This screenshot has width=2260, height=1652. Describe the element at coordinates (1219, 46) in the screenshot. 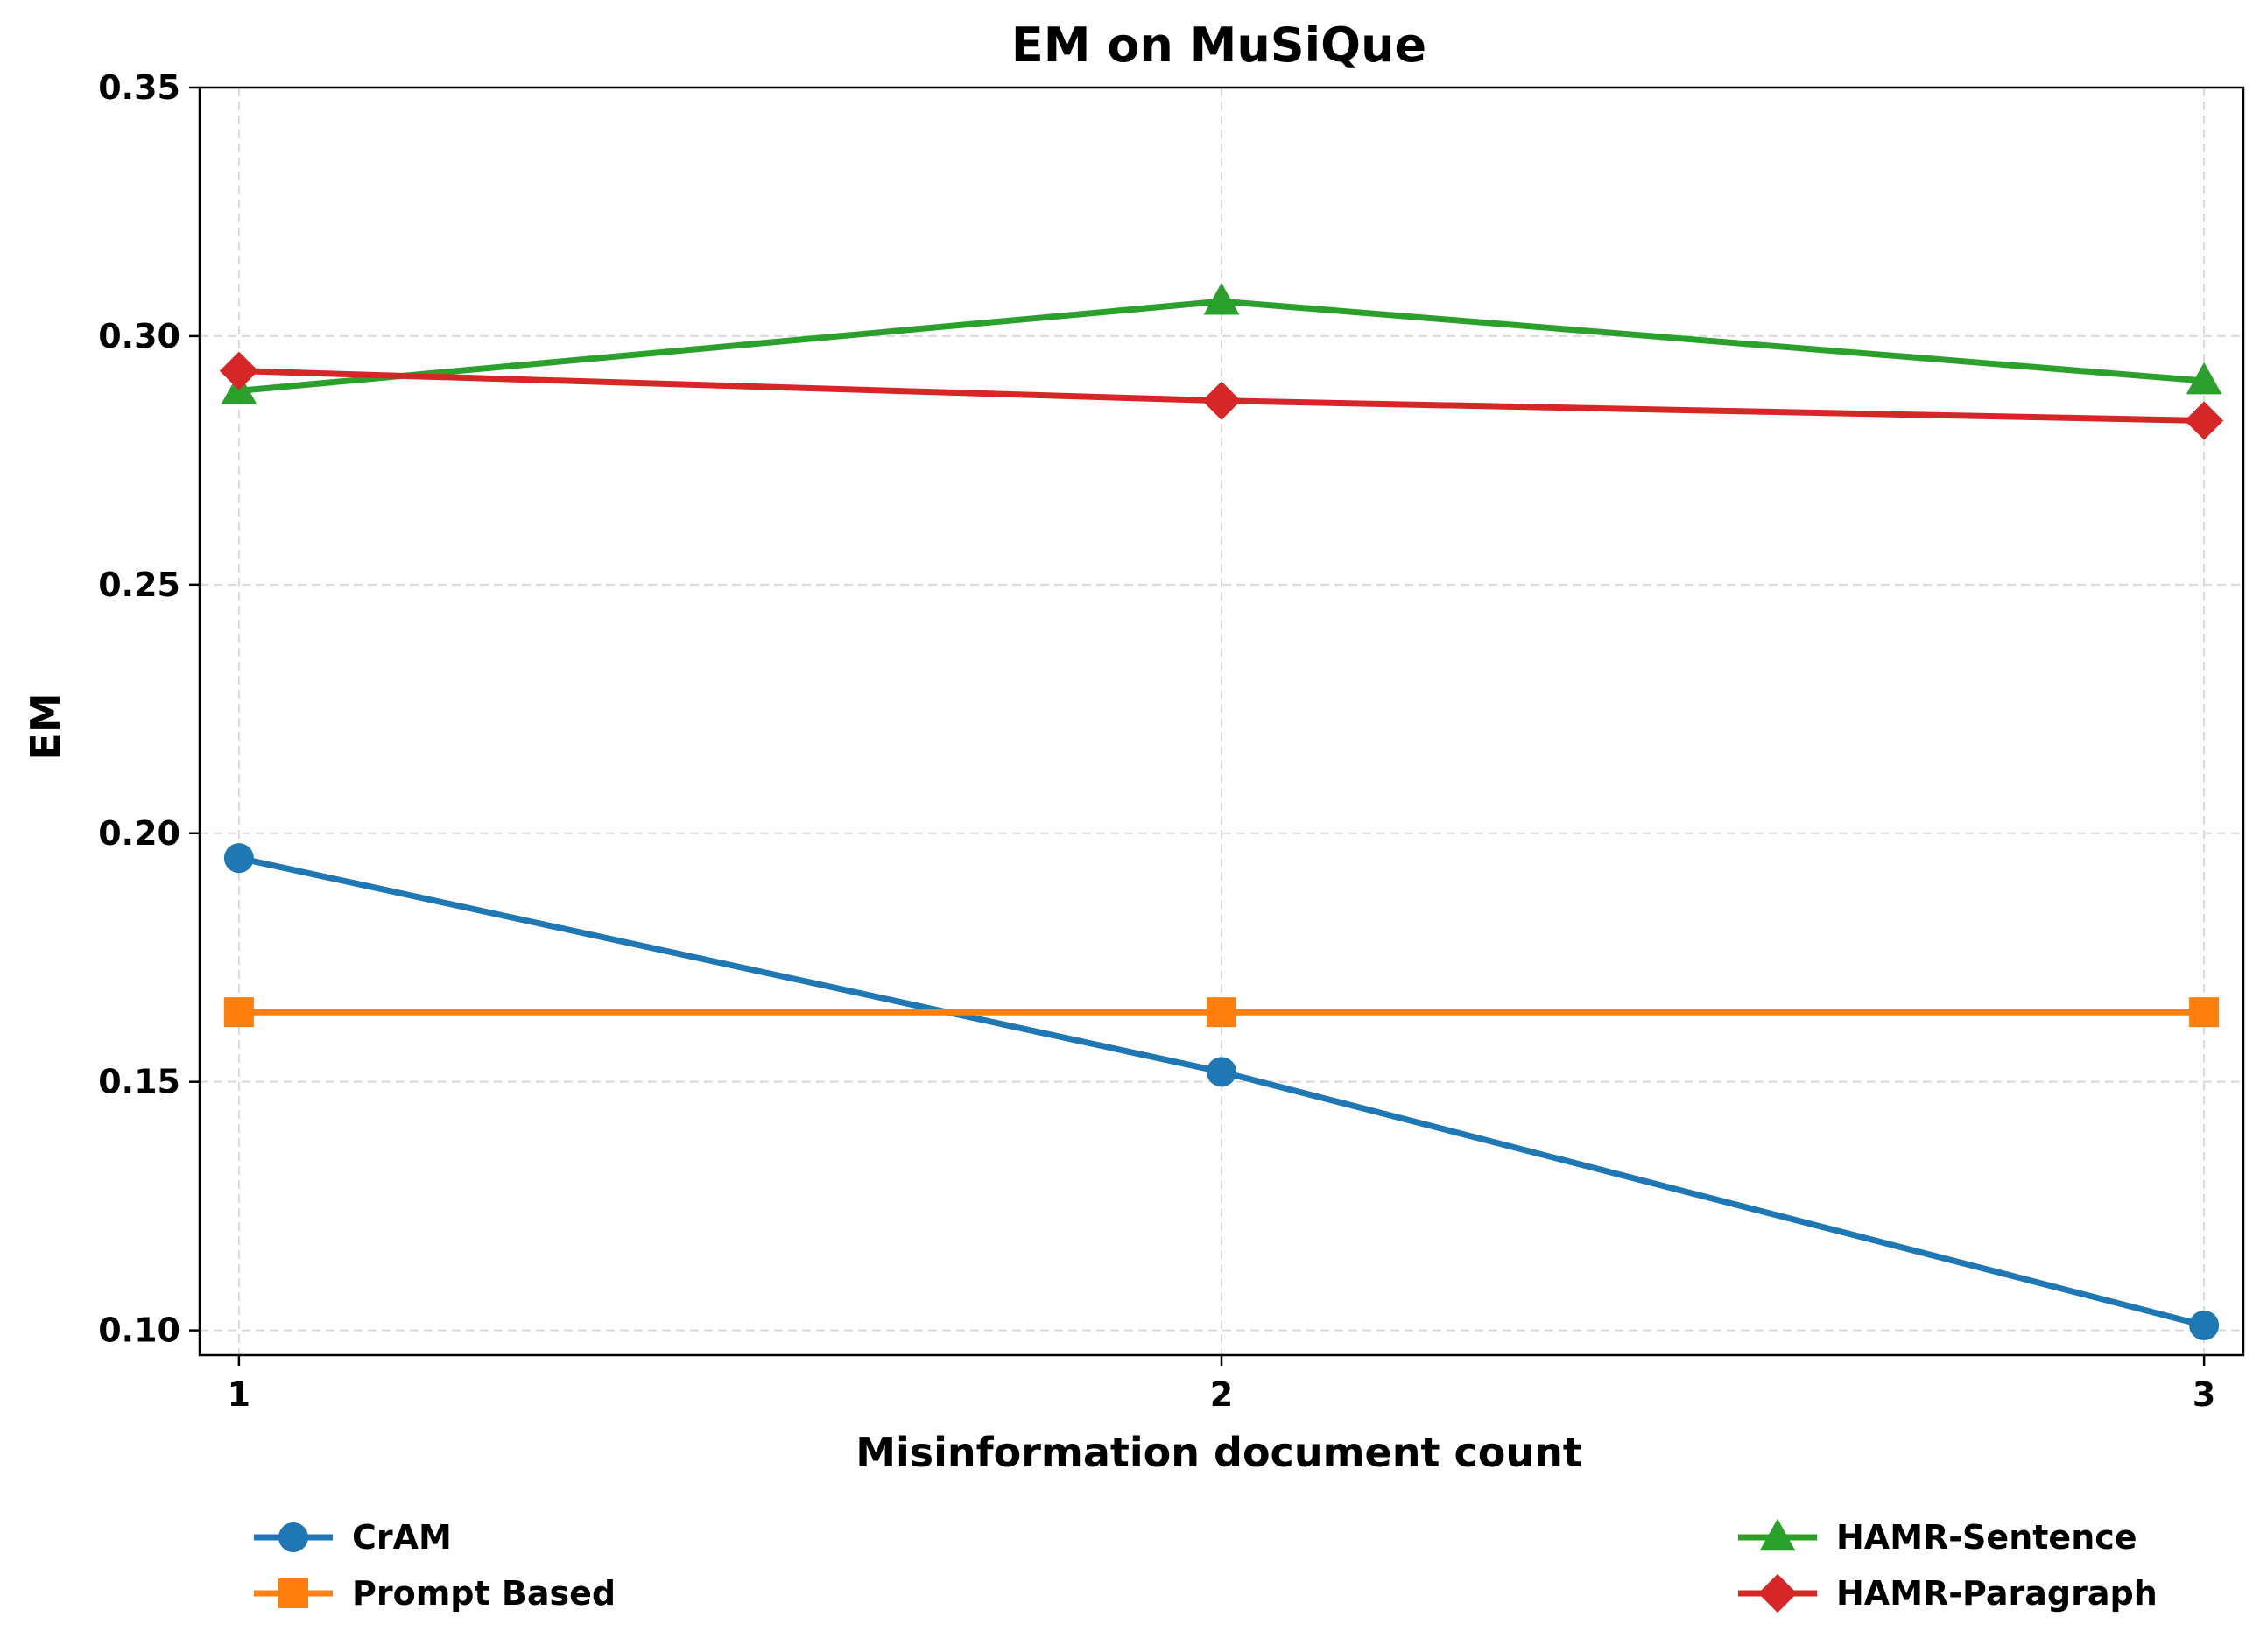

I see `chart-title: EM on MuSiQue` at that location.